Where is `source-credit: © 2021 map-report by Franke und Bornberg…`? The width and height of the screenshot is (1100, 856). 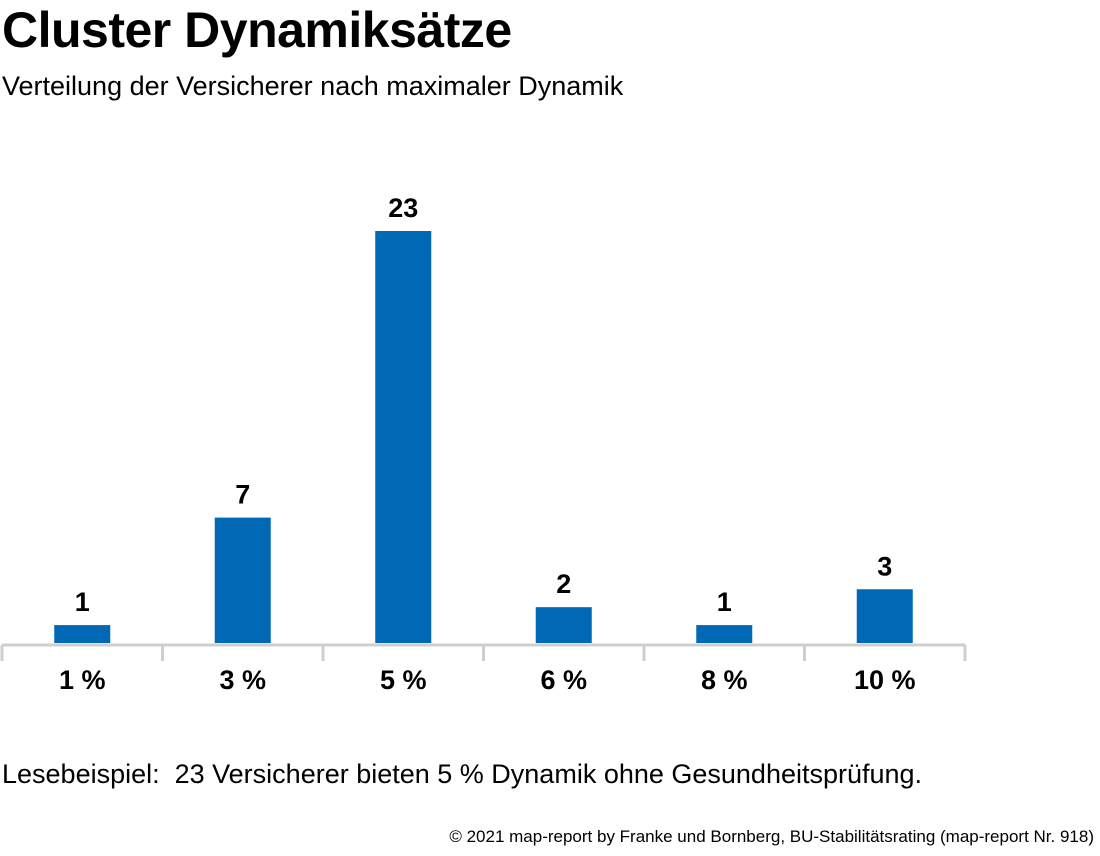
source-credit: © 2021 map-report by Franke und Bornberg… is located at coordinates (771, 836).